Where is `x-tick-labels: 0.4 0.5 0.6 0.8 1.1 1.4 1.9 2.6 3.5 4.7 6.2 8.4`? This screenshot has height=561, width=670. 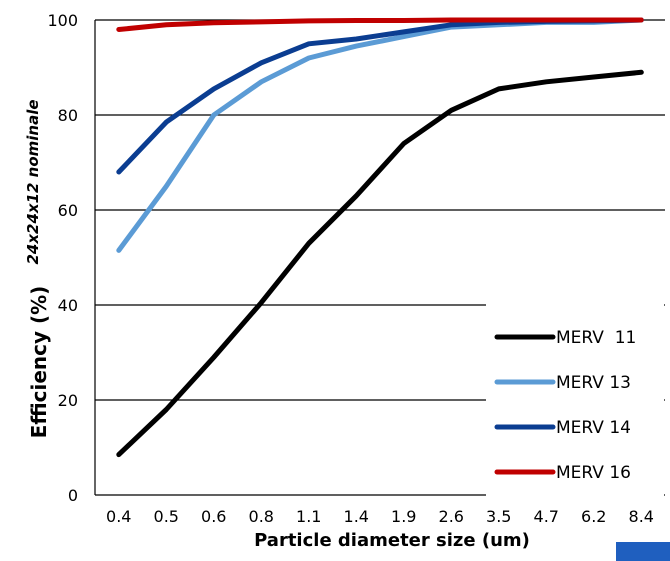
x-tick-labels: 0.4 0.5 0.6 0.8 1.1 1.4 1.9 2.6 3.5 4.7 6.2 8.4 is located at coordinates (380, 516).